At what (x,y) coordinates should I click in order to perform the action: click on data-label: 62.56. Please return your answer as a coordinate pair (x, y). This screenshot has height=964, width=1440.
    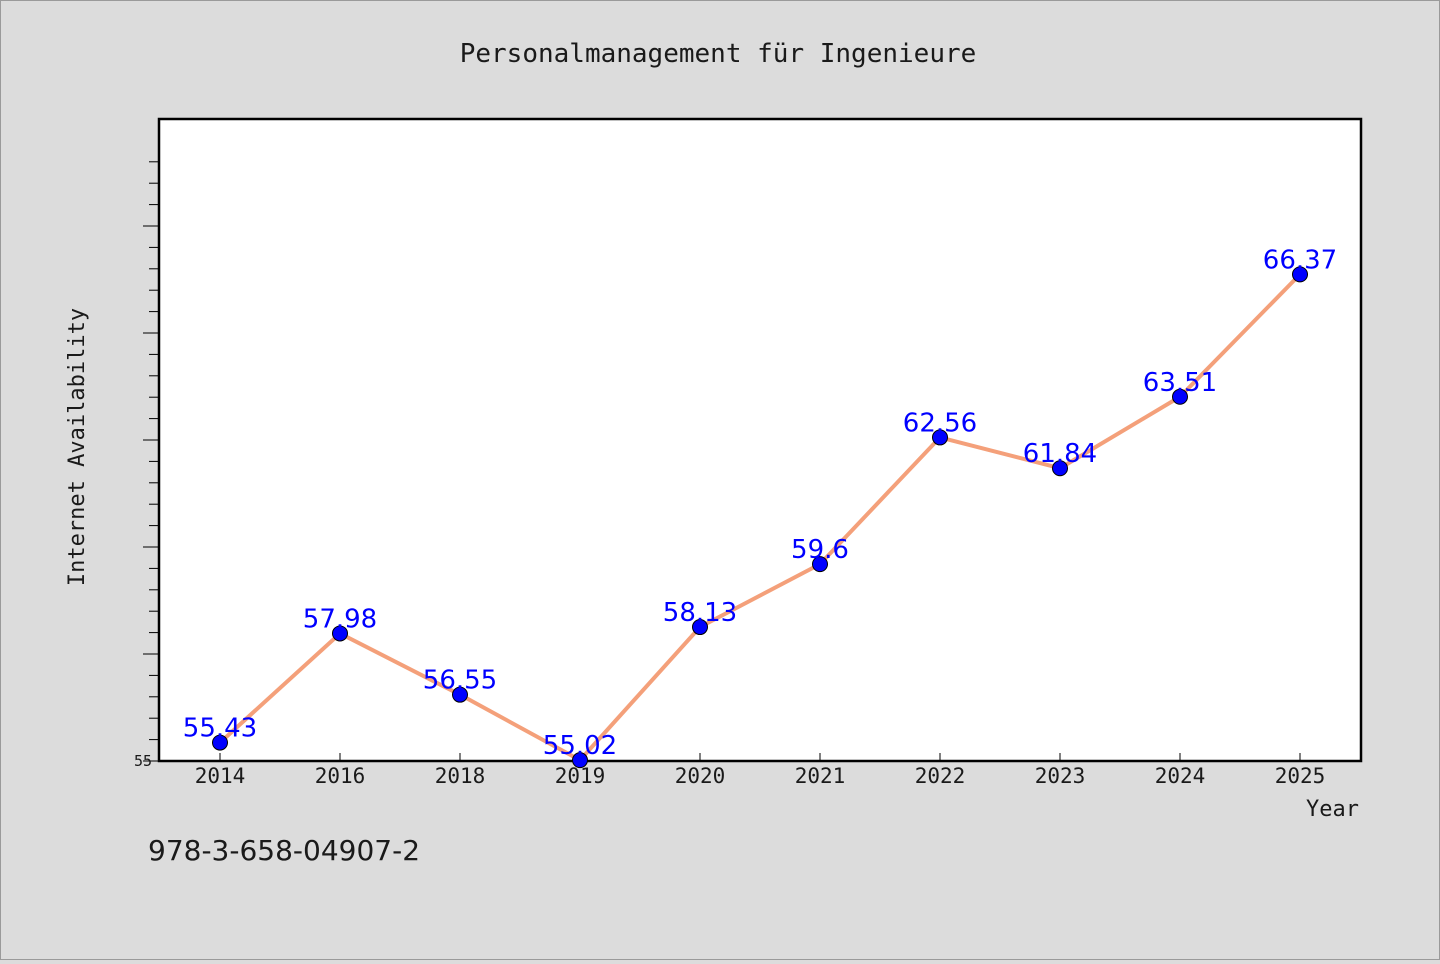
    Looking at the image, I should click on (940, 423).